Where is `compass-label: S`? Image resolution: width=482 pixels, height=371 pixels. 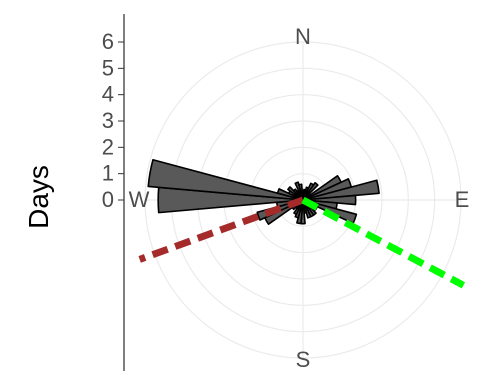 compass-label: S is located at coordinates (303, 359).